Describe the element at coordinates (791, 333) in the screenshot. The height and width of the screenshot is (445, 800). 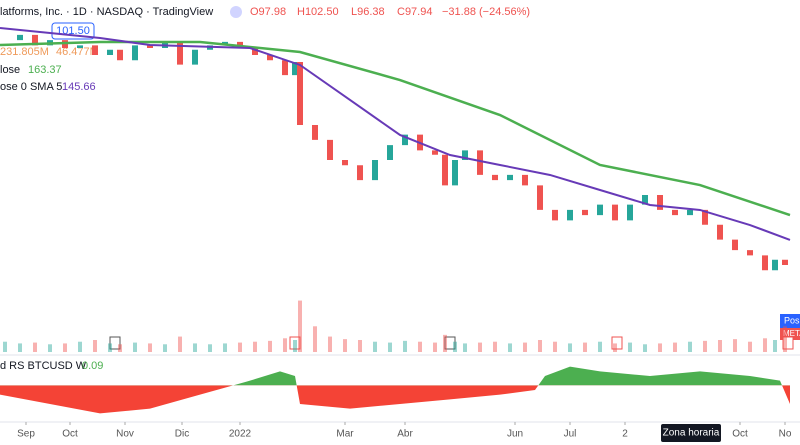
I see `meta-label: META` at that location.